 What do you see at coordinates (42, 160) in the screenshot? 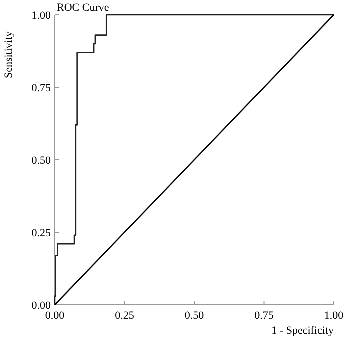
I see `y-tick-label: 0.50` at bounding box center [42, 160].